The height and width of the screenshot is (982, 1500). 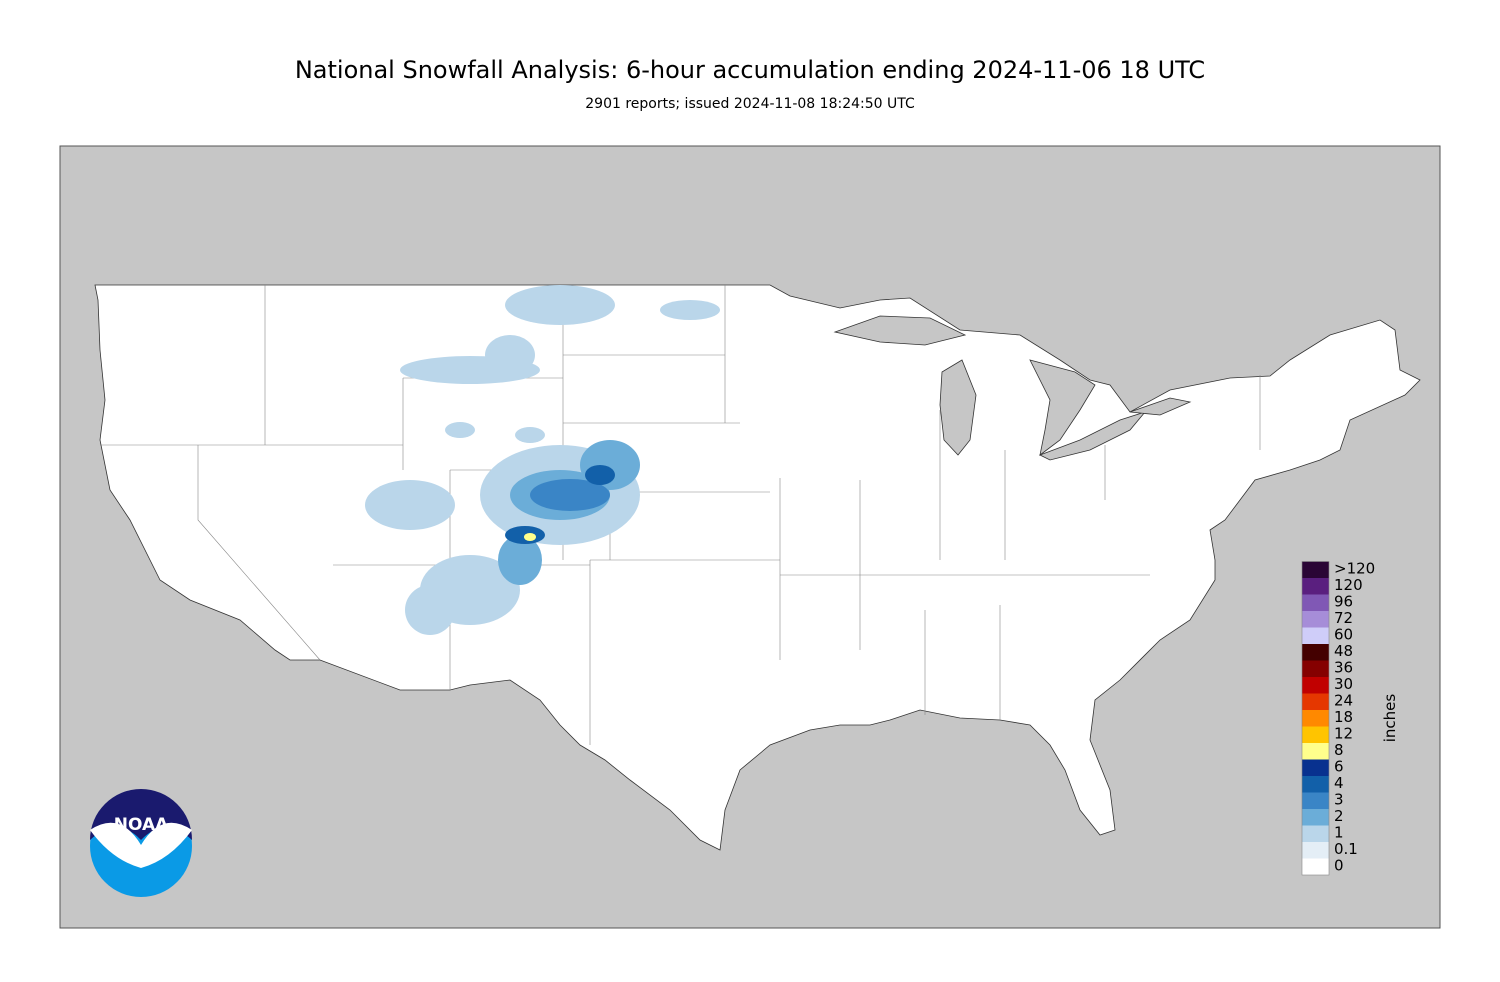 I want to click on legend-label: 18, so click(x=1343, y=717).